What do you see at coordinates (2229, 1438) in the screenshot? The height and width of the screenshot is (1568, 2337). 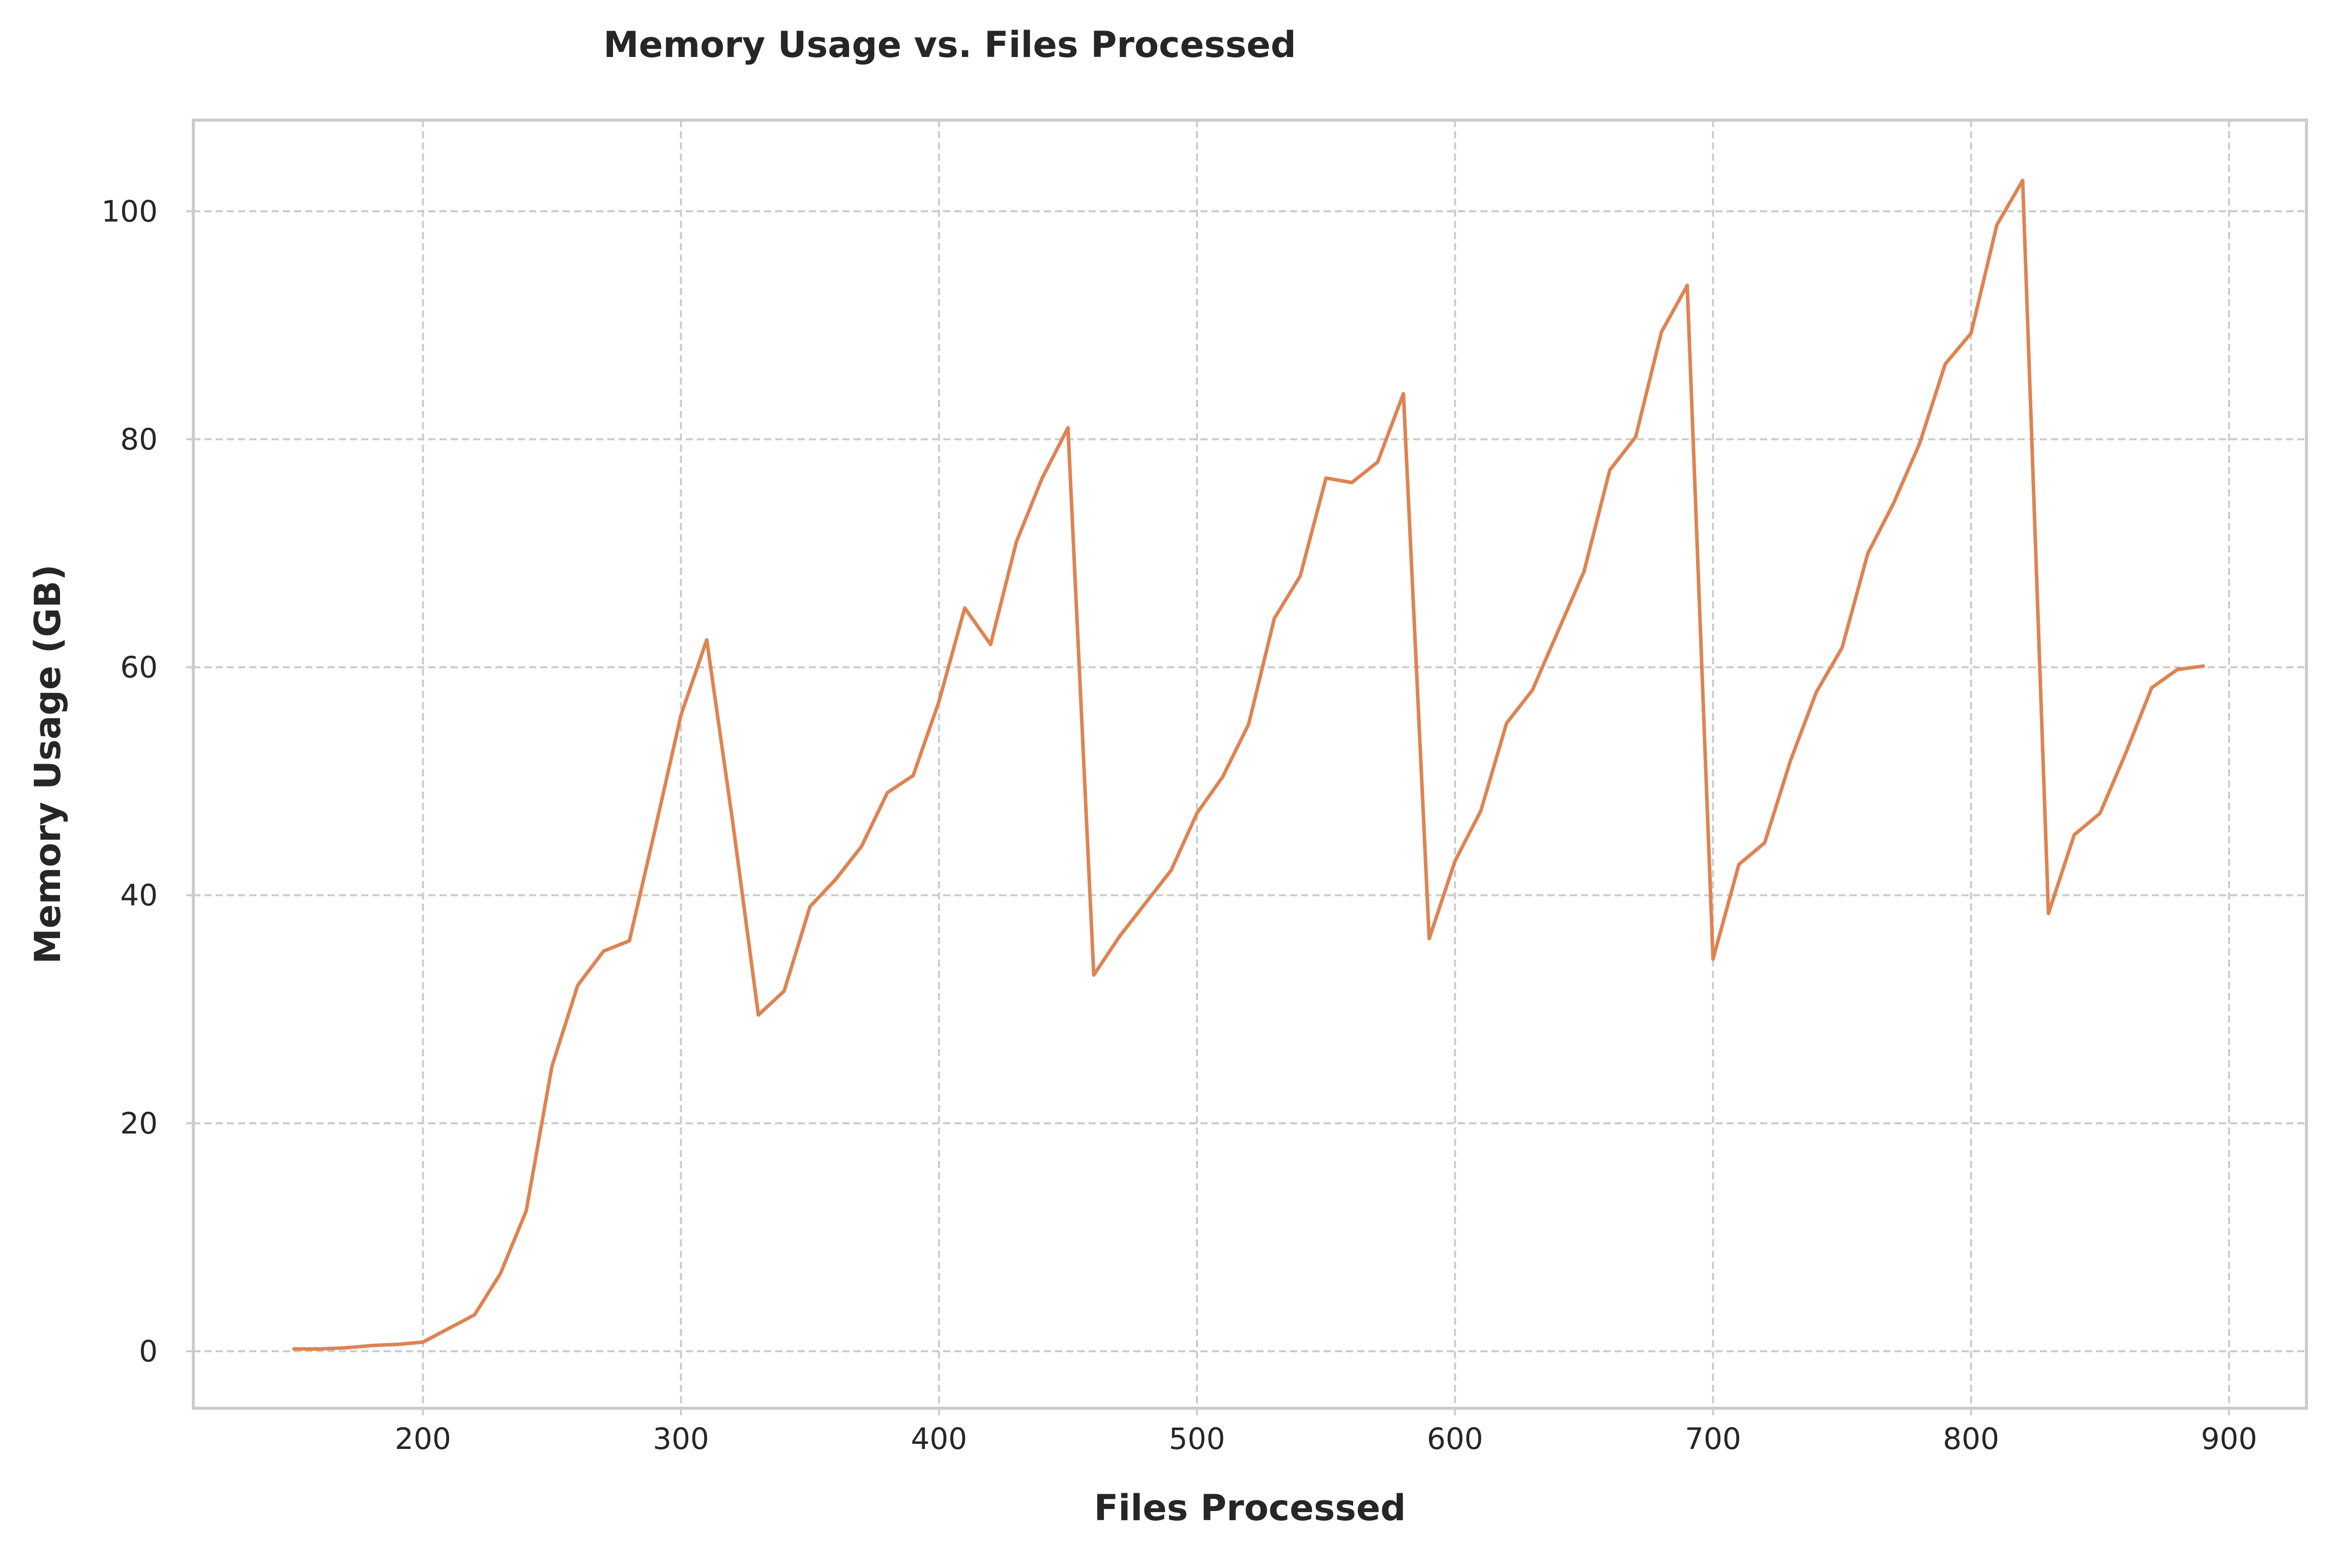 I see `x-tick-label: 900` at bounding box center [2229, 1438].